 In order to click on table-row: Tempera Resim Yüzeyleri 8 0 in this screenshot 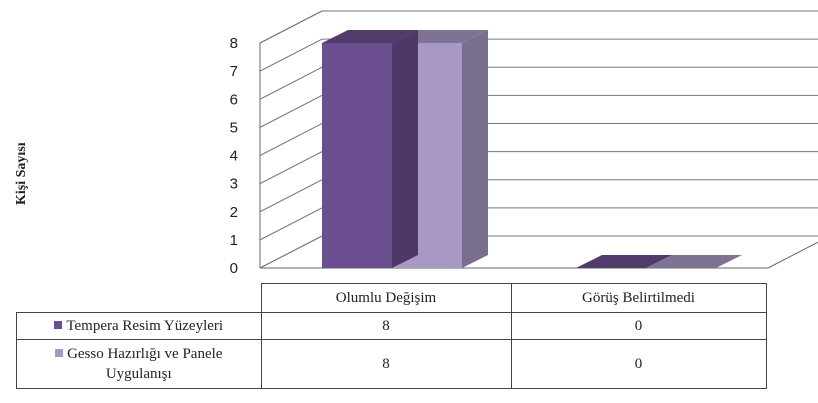, I will do `click(391, 326)`.